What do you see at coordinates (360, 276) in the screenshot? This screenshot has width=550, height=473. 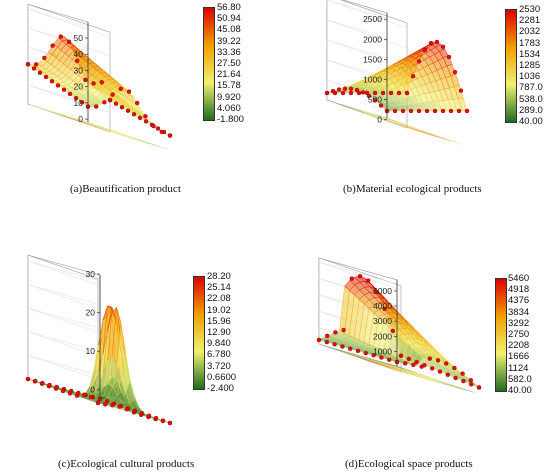 I see `wall-gridline` at bounding box center [360, 276].